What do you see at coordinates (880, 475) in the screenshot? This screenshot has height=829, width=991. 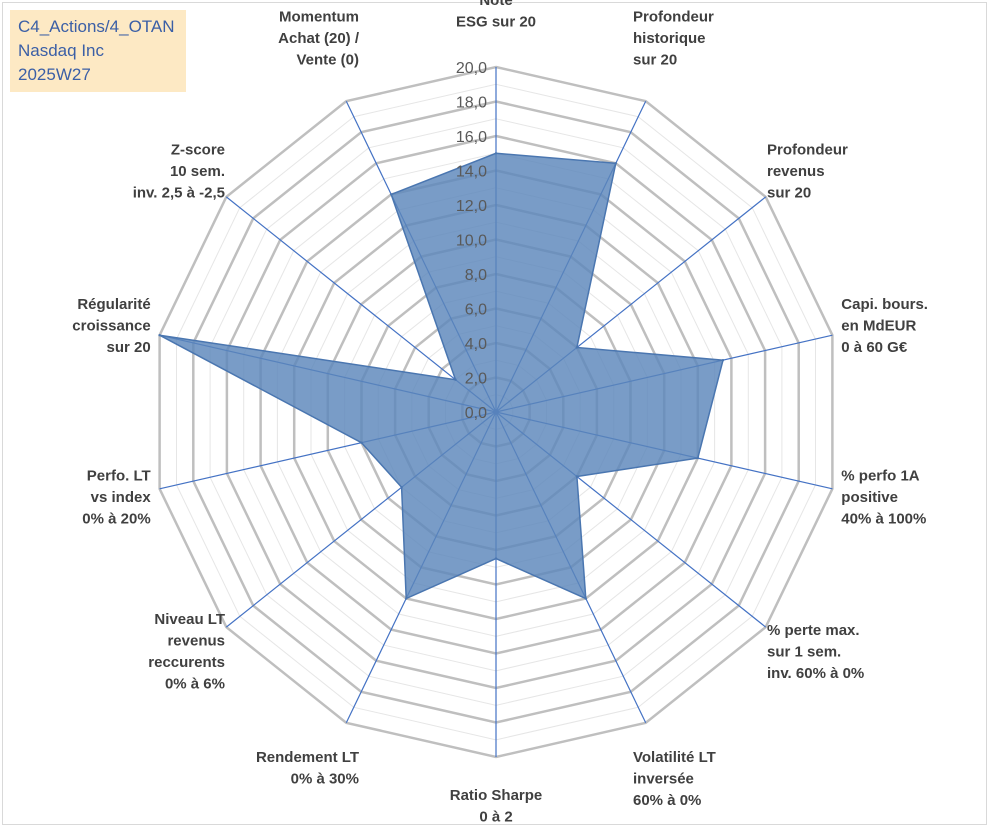 I see `axis-label-line: % perfo 1A` at bounding box center [880, 475].